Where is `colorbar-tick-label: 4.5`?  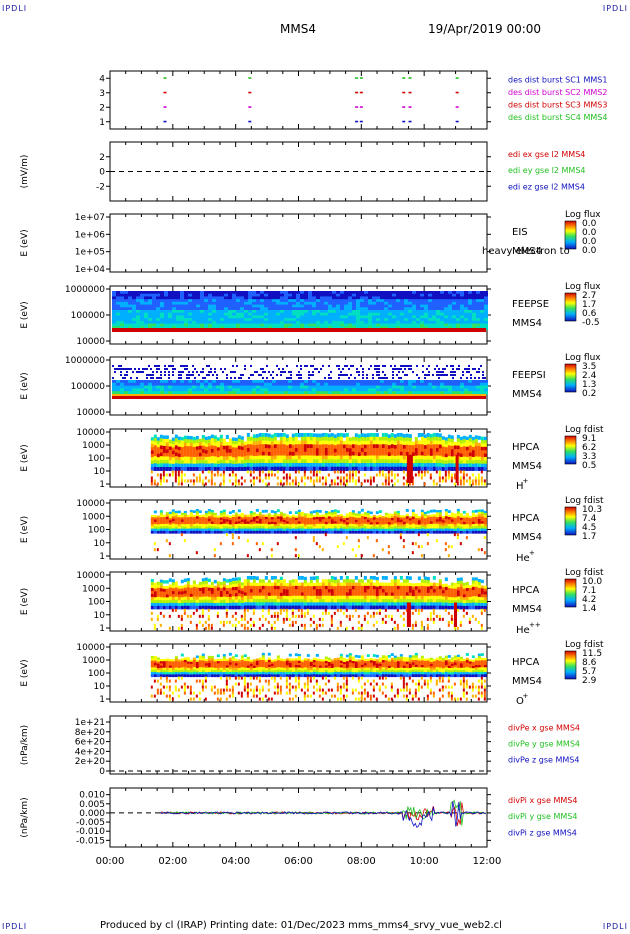
colorbar-tick-label: 4.5 is located at coordinates (589, 528).